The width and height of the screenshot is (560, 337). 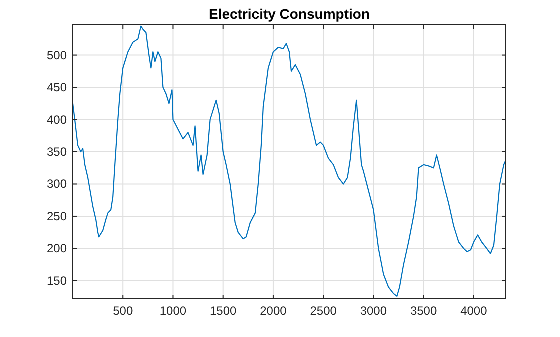 I want to click on x-tick-label: 2000, so click(x=274, y=311).